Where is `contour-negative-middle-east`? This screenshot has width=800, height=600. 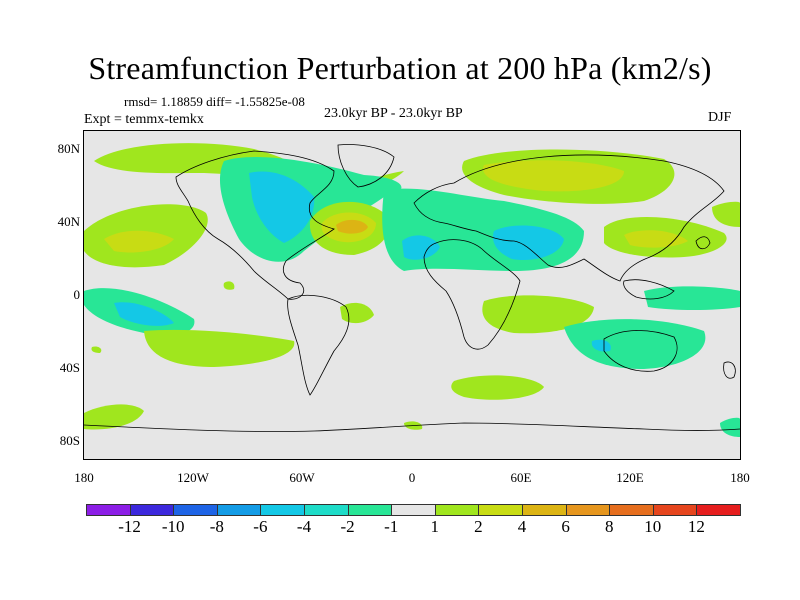
contour-negative-middle-east is located at coordinates (528, 243).